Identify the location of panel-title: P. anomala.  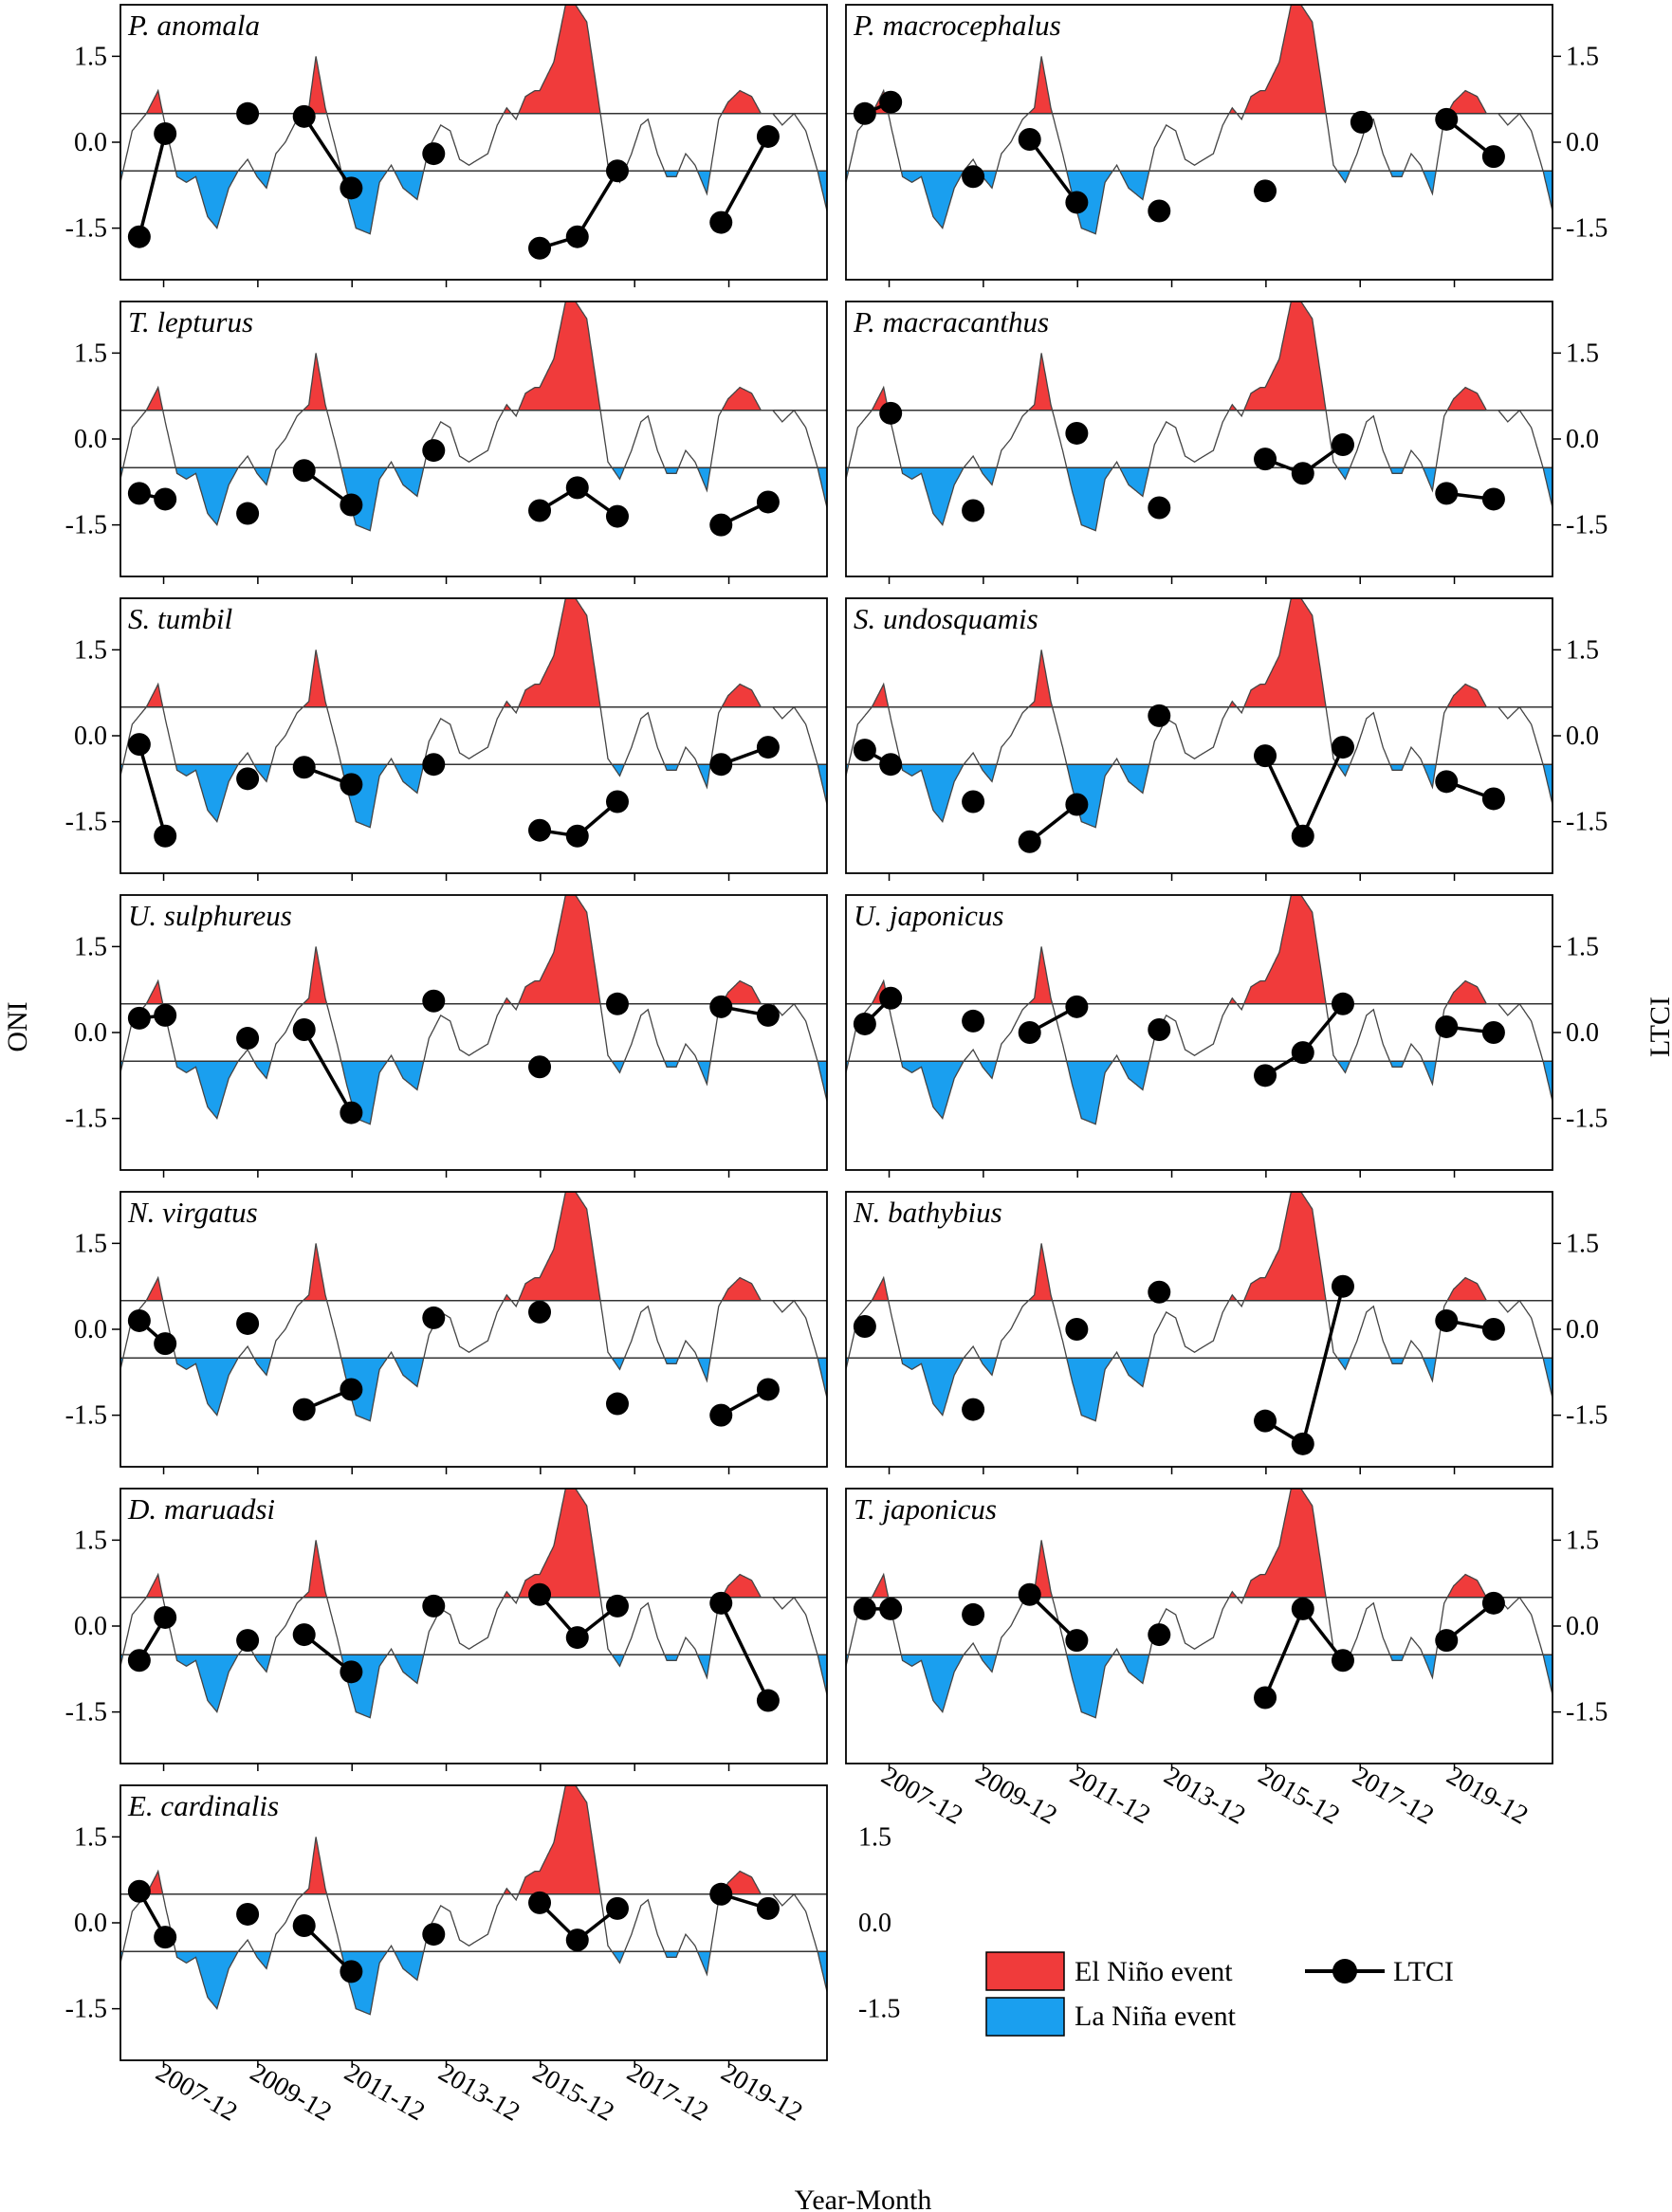
(193, 25).